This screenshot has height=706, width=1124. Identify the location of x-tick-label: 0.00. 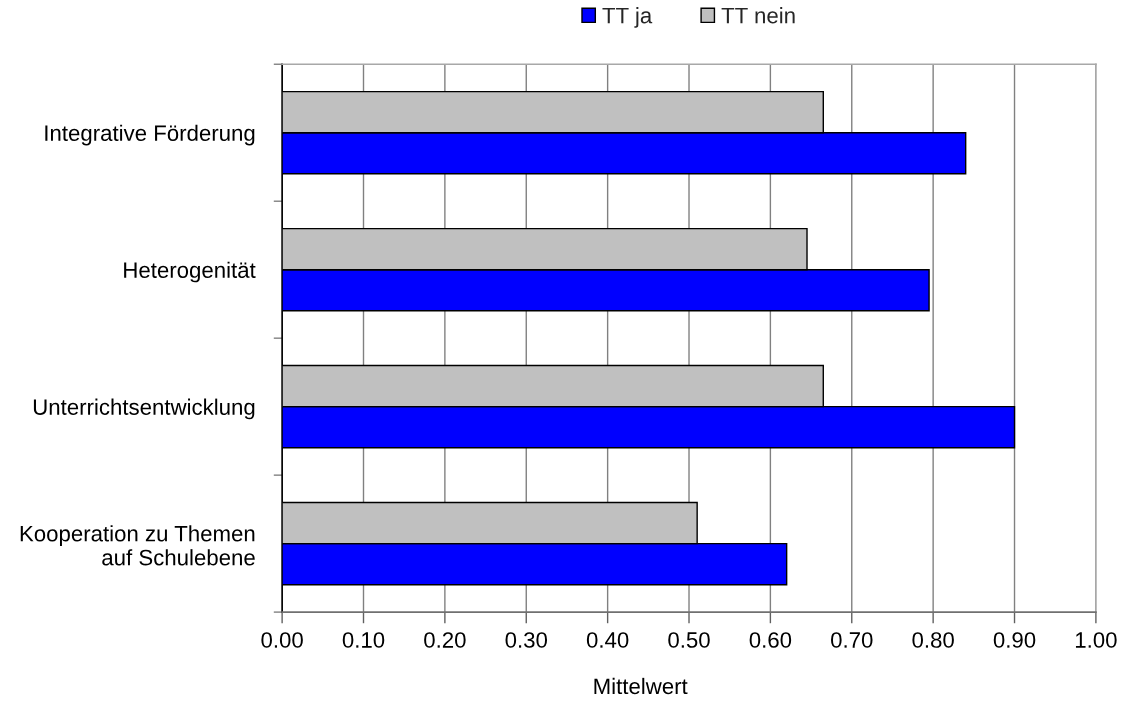
(282, 640).